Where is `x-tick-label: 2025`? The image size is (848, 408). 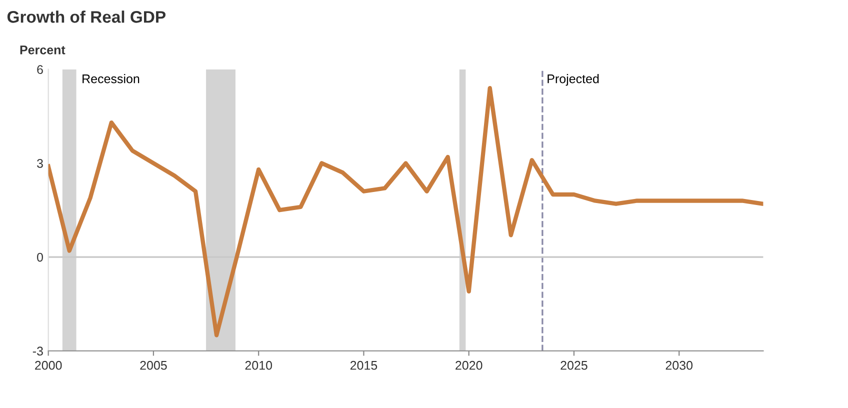 x-tick-label: 2025 is located at coordinates (574, 365).